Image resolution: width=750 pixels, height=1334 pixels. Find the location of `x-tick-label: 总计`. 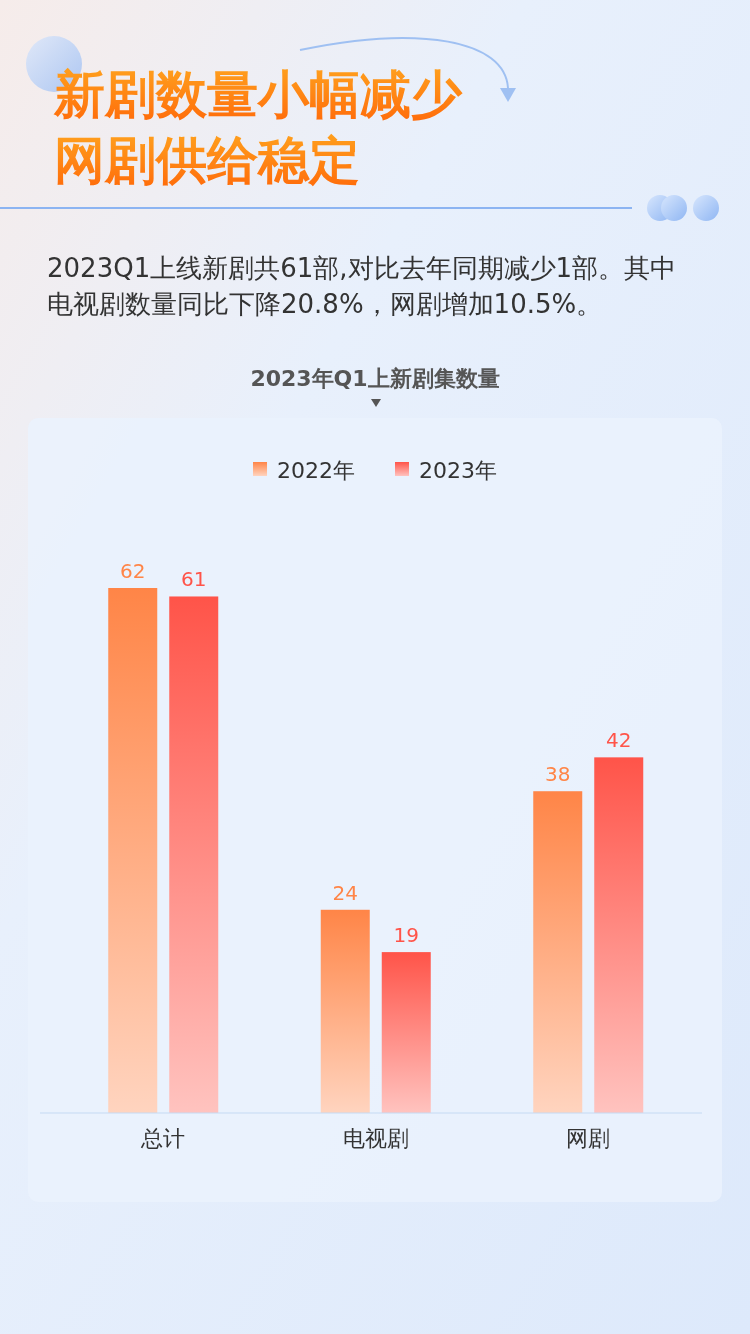

x-tick-label: 总计 is located at coordinates (163, 1138).